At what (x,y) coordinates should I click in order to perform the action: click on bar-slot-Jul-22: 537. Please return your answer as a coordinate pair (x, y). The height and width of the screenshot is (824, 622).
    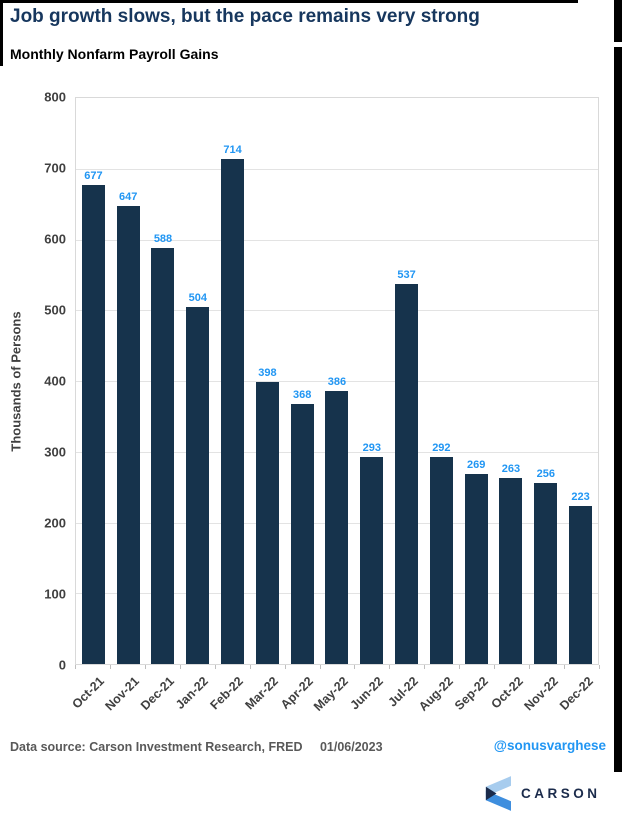
    Looking at the image, I should click on (406, 381).